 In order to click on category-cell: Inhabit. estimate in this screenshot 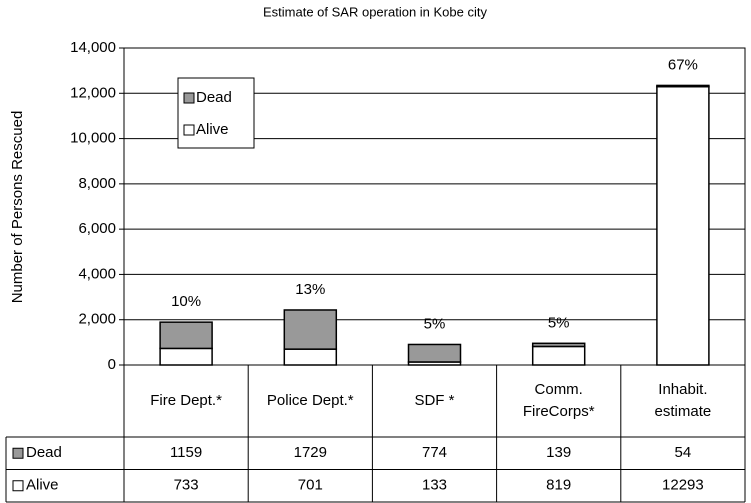, I will do `click(683, 400)`.